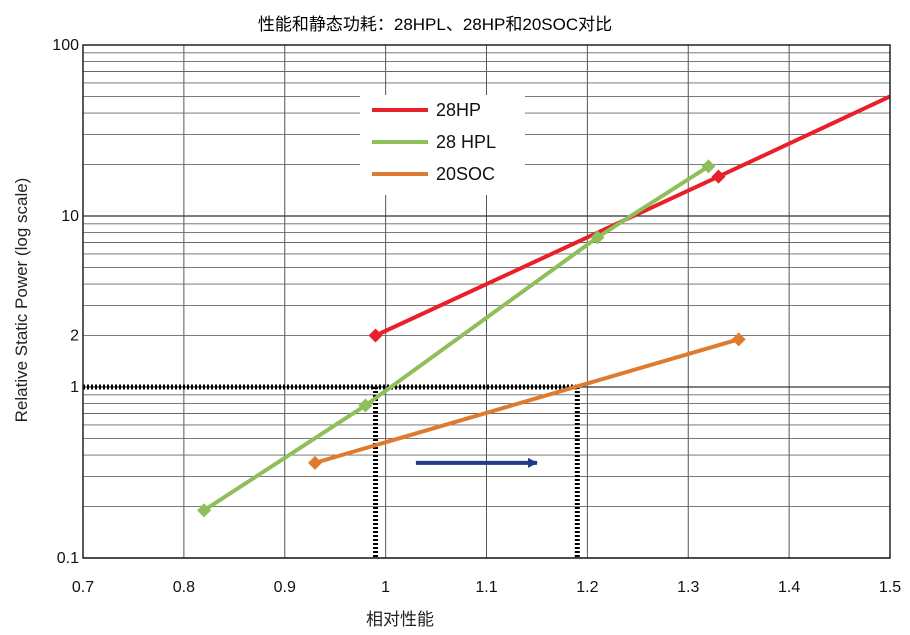 This screenshot has width=910, height=635. Describe the element at coordinates (789, 587) in the screenshot. I see `x-tick-label: 1.4` at that location.